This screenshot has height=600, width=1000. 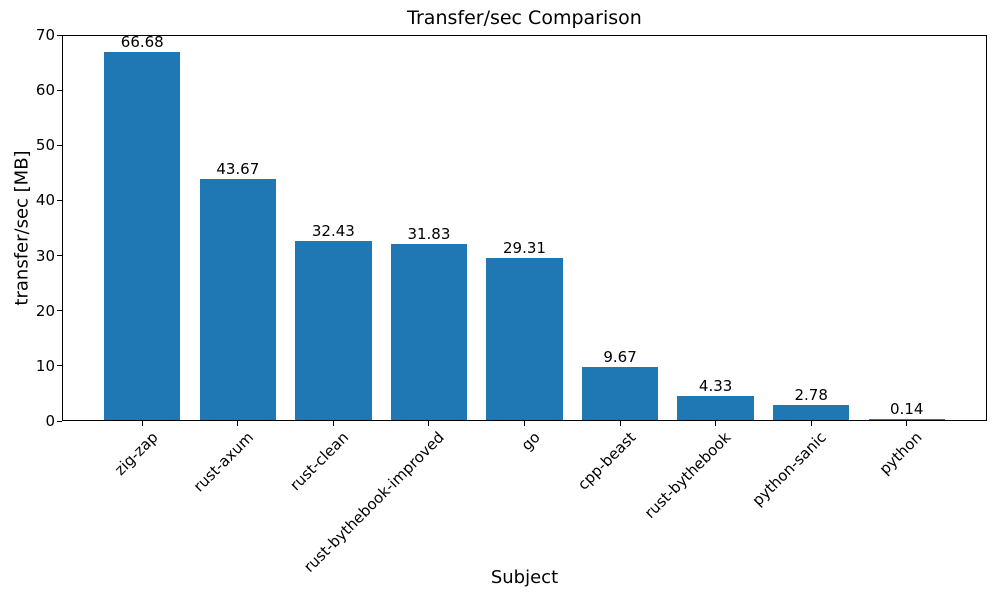 I want to click on y-tick-label: 30, so click(x=45, y=255).